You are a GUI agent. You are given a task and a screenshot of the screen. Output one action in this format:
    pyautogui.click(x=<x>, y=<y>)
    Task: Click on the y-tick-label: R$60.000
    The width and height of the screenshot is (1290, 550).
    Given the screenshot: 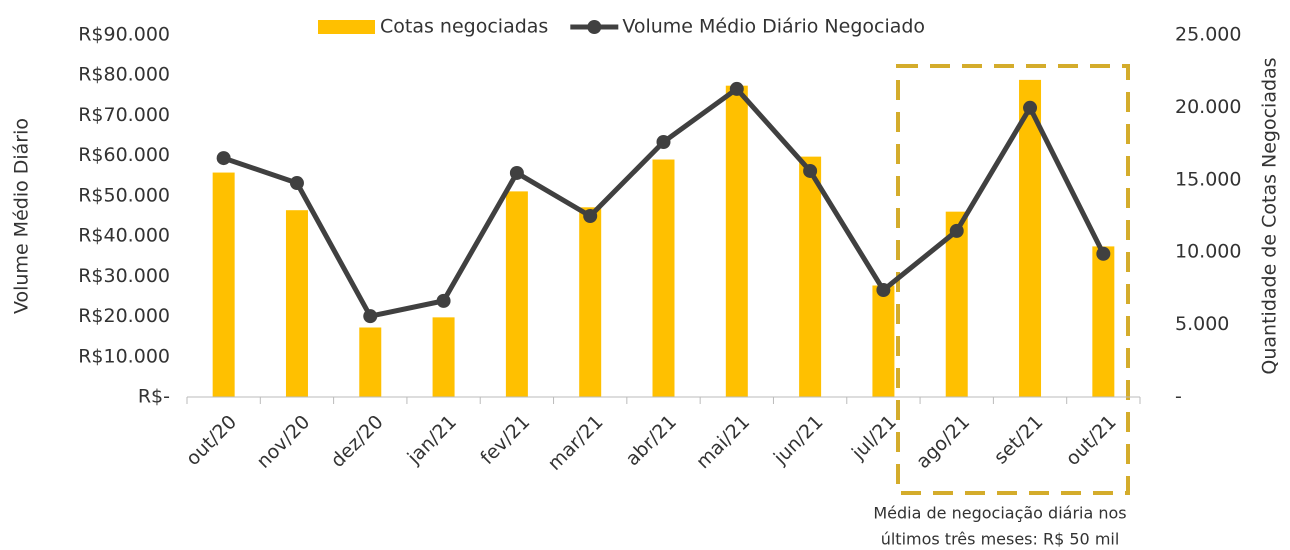 What is the action you would take?
    pyautogui.click(x=124, y=155)
    